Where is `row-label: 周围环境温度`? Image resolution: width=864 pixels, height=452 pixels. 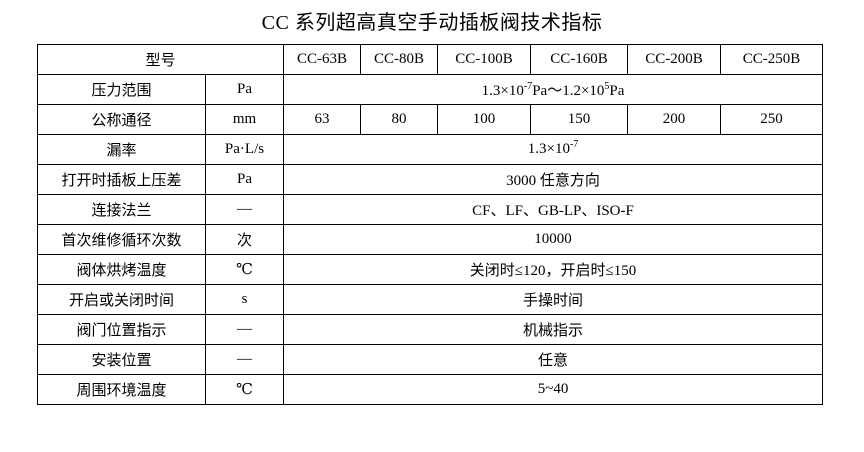 row-label: 周围环境温度 is located at coordinates (121, 389).